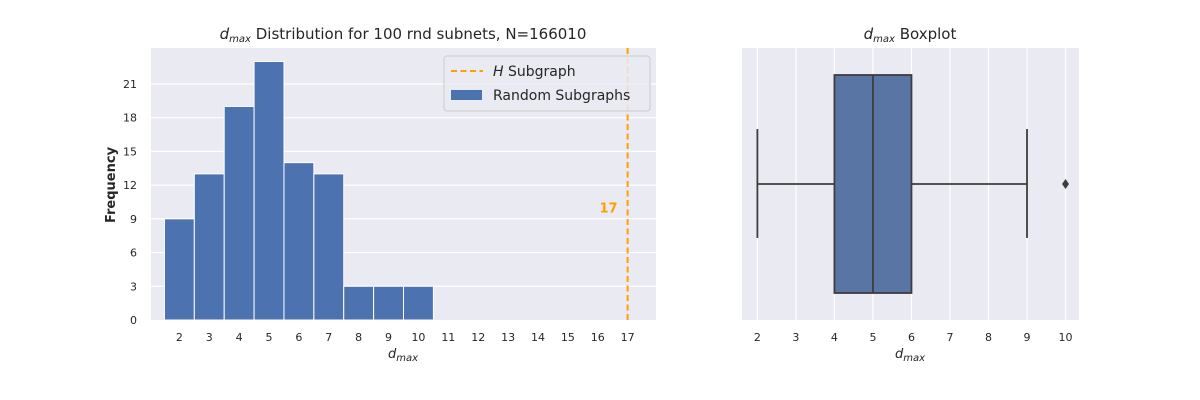 Image resolution: width=1200 pixels, height=400 pixels. I want to click on histogram-x-tick-13: 13, so click(508, 337).